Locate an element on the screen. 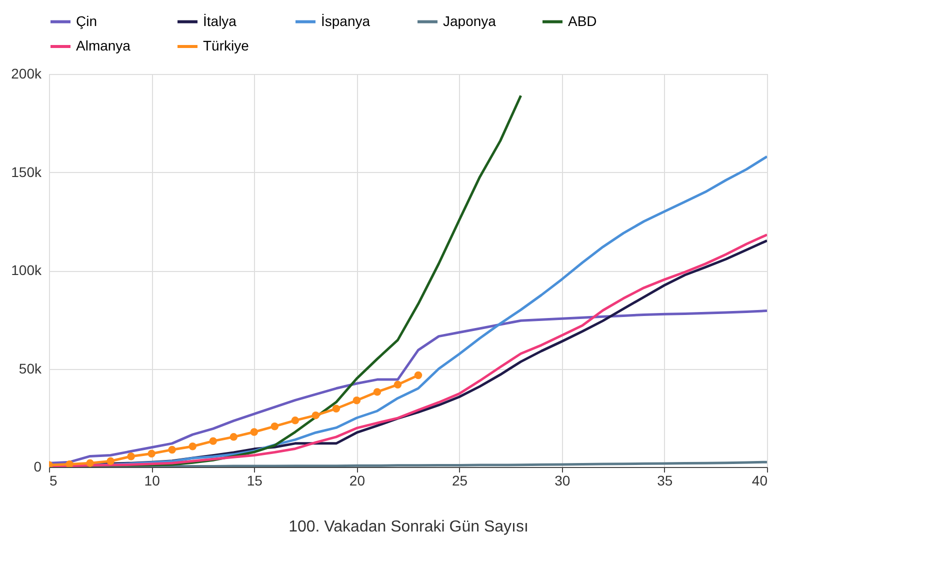 The width and height of the screenshot is (945, 571). x-tick-label: 40 is located at coordinates (760, 480).